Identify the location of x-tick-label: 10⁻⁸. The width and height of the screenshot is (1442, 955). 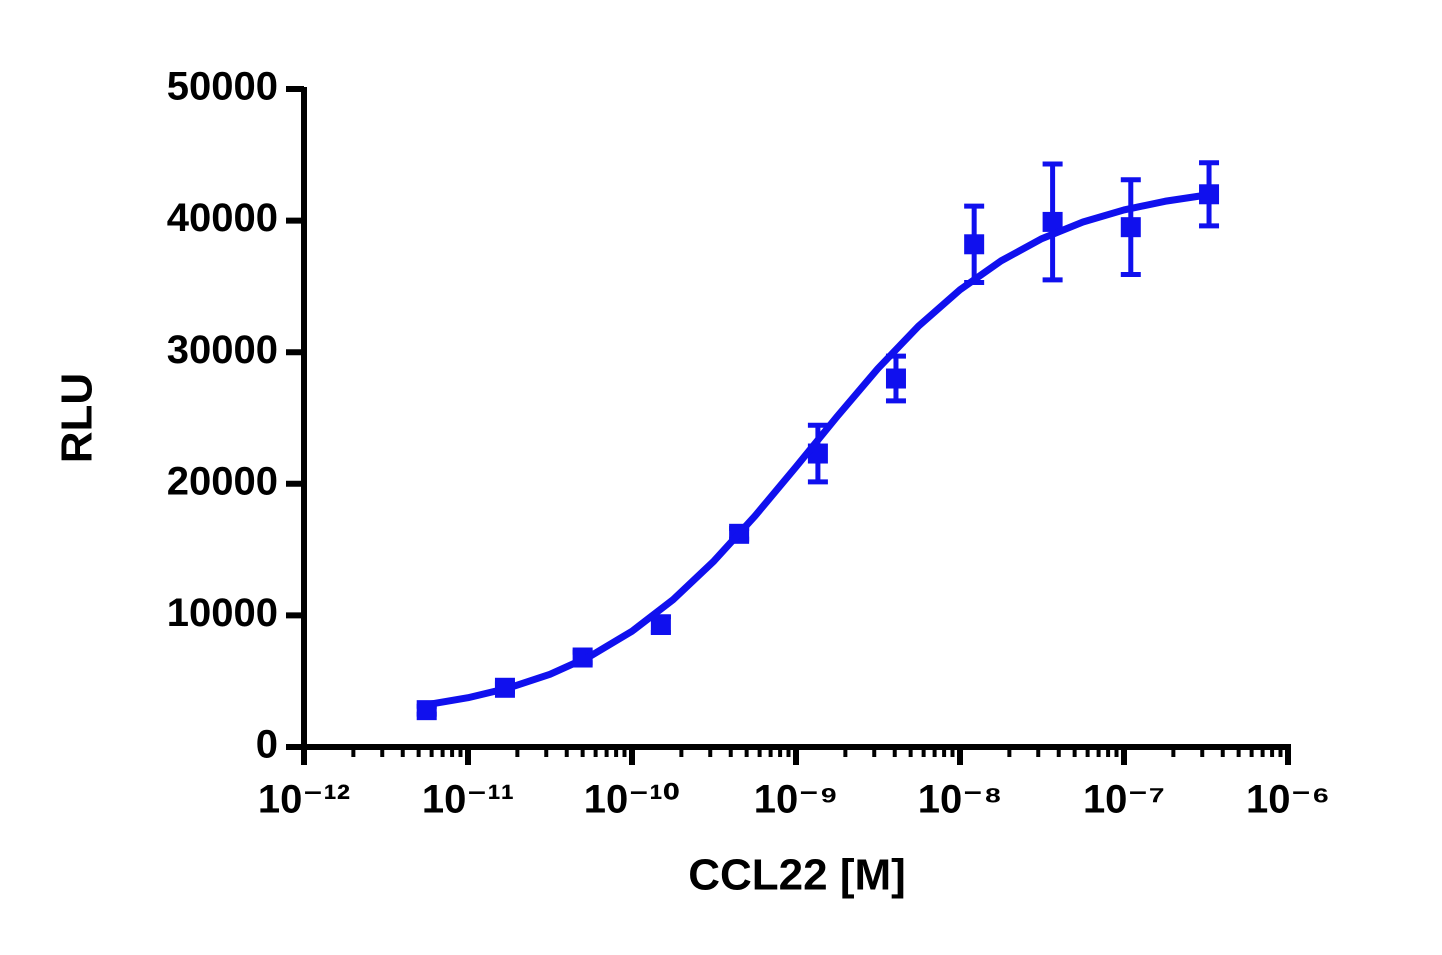
(960, 800).